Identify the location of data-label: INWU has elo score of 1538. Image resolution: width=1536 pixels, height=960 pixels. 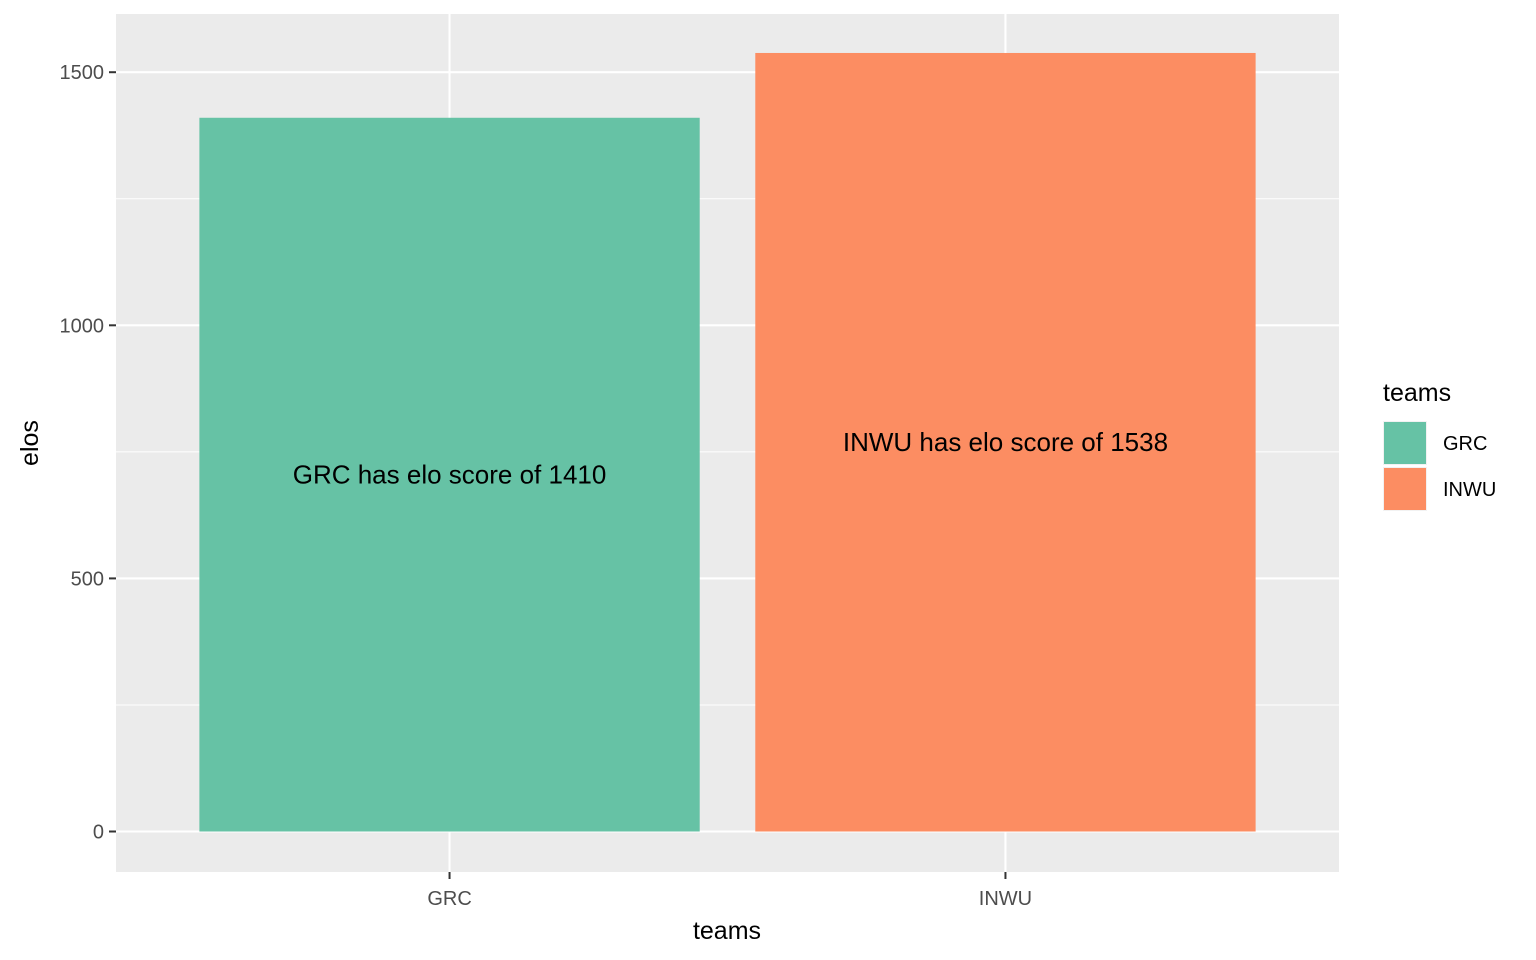
(1005, 442).